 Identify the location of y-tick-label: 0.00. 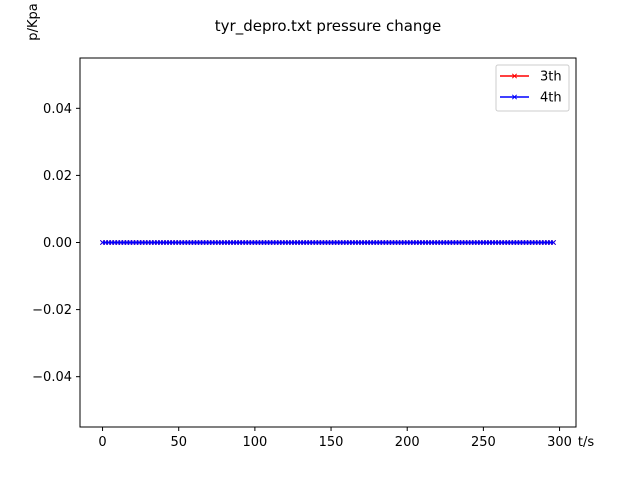
(57, 243).